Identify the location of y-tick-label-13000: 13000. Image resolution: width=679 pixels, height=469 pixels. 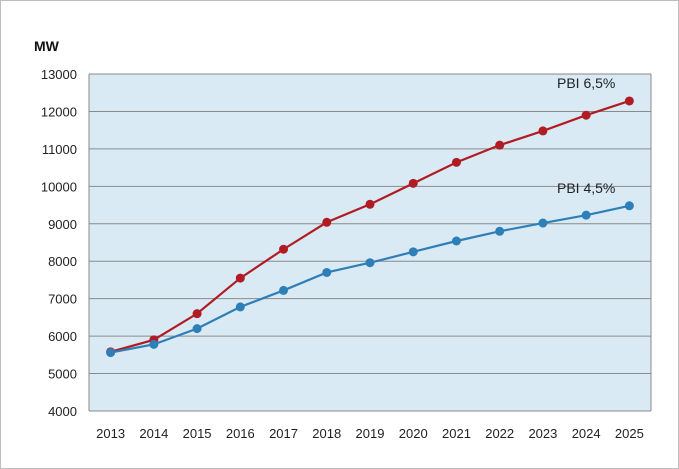
(59, 74).